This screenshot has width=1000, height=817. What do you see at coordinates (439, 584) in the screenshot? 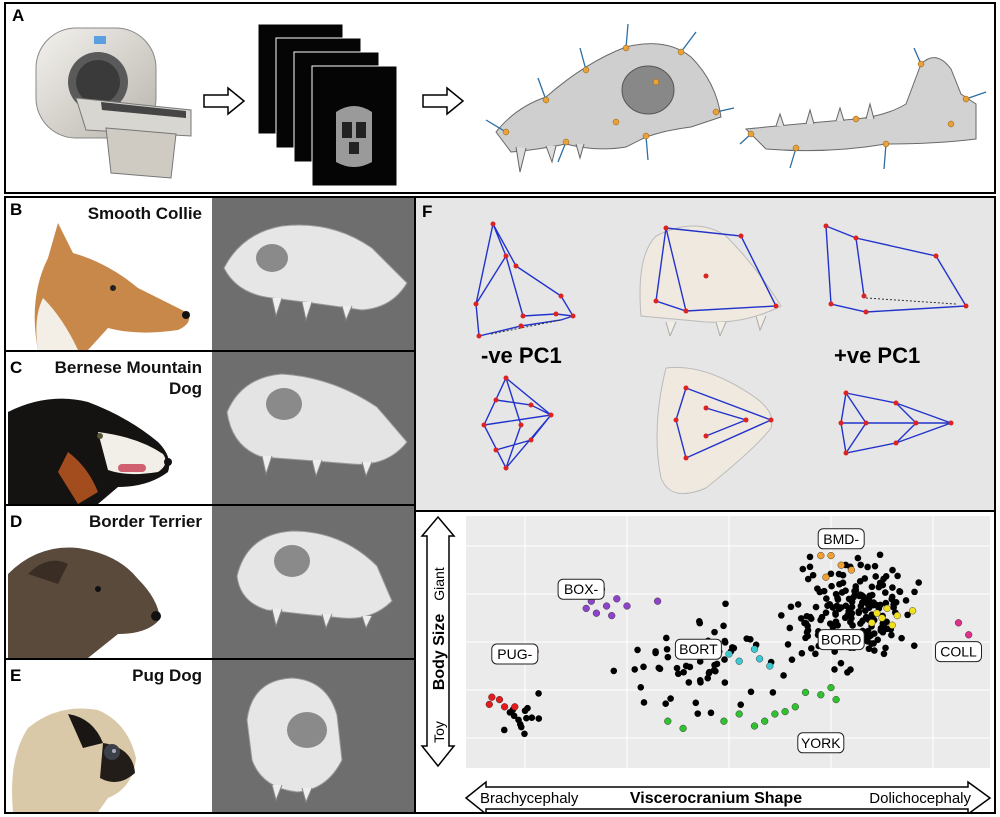
I see `y-axis-top-label: Giant` at bounding box center [439, 584].